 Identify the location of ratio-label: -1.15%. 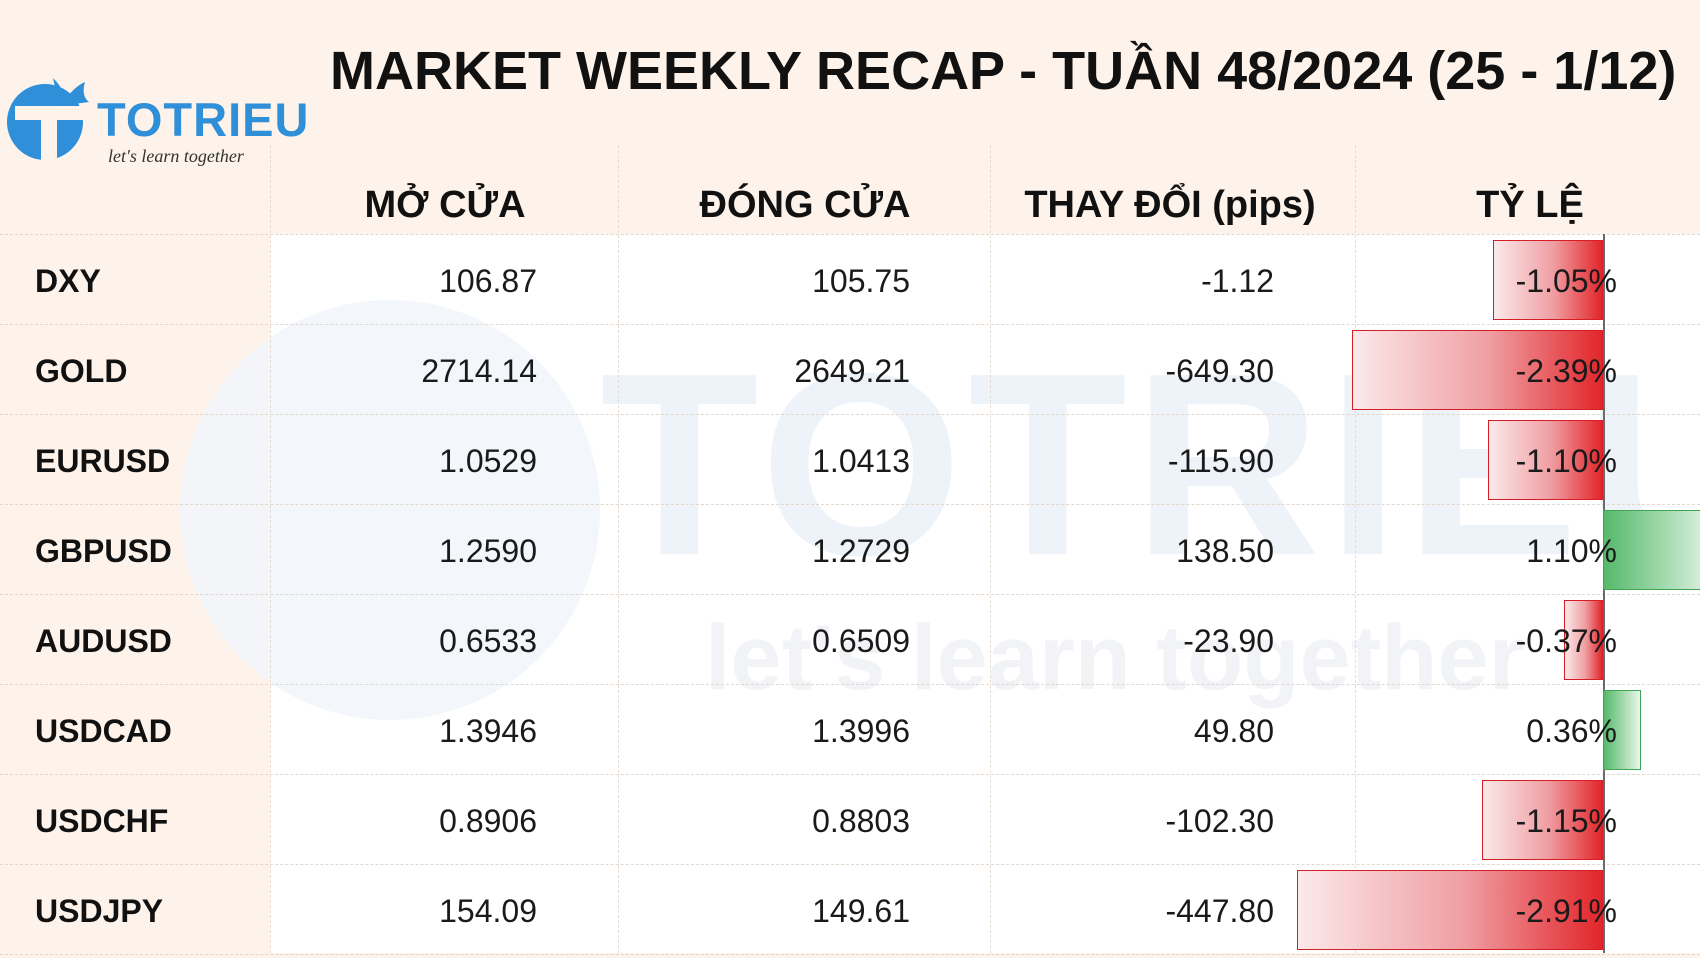
(1566, 821).